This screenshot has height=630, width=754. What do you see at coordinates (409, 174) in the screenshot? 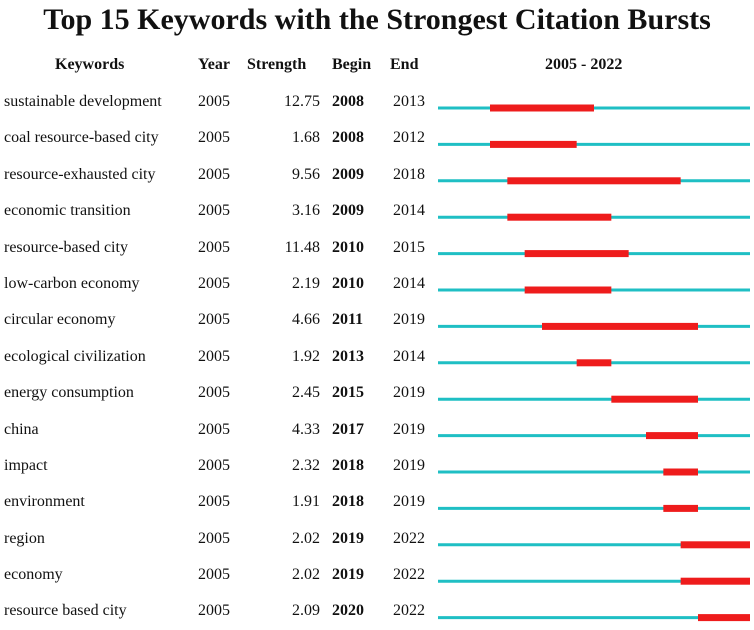
I see `end-year: 2018` at bounding box center [409, 174].